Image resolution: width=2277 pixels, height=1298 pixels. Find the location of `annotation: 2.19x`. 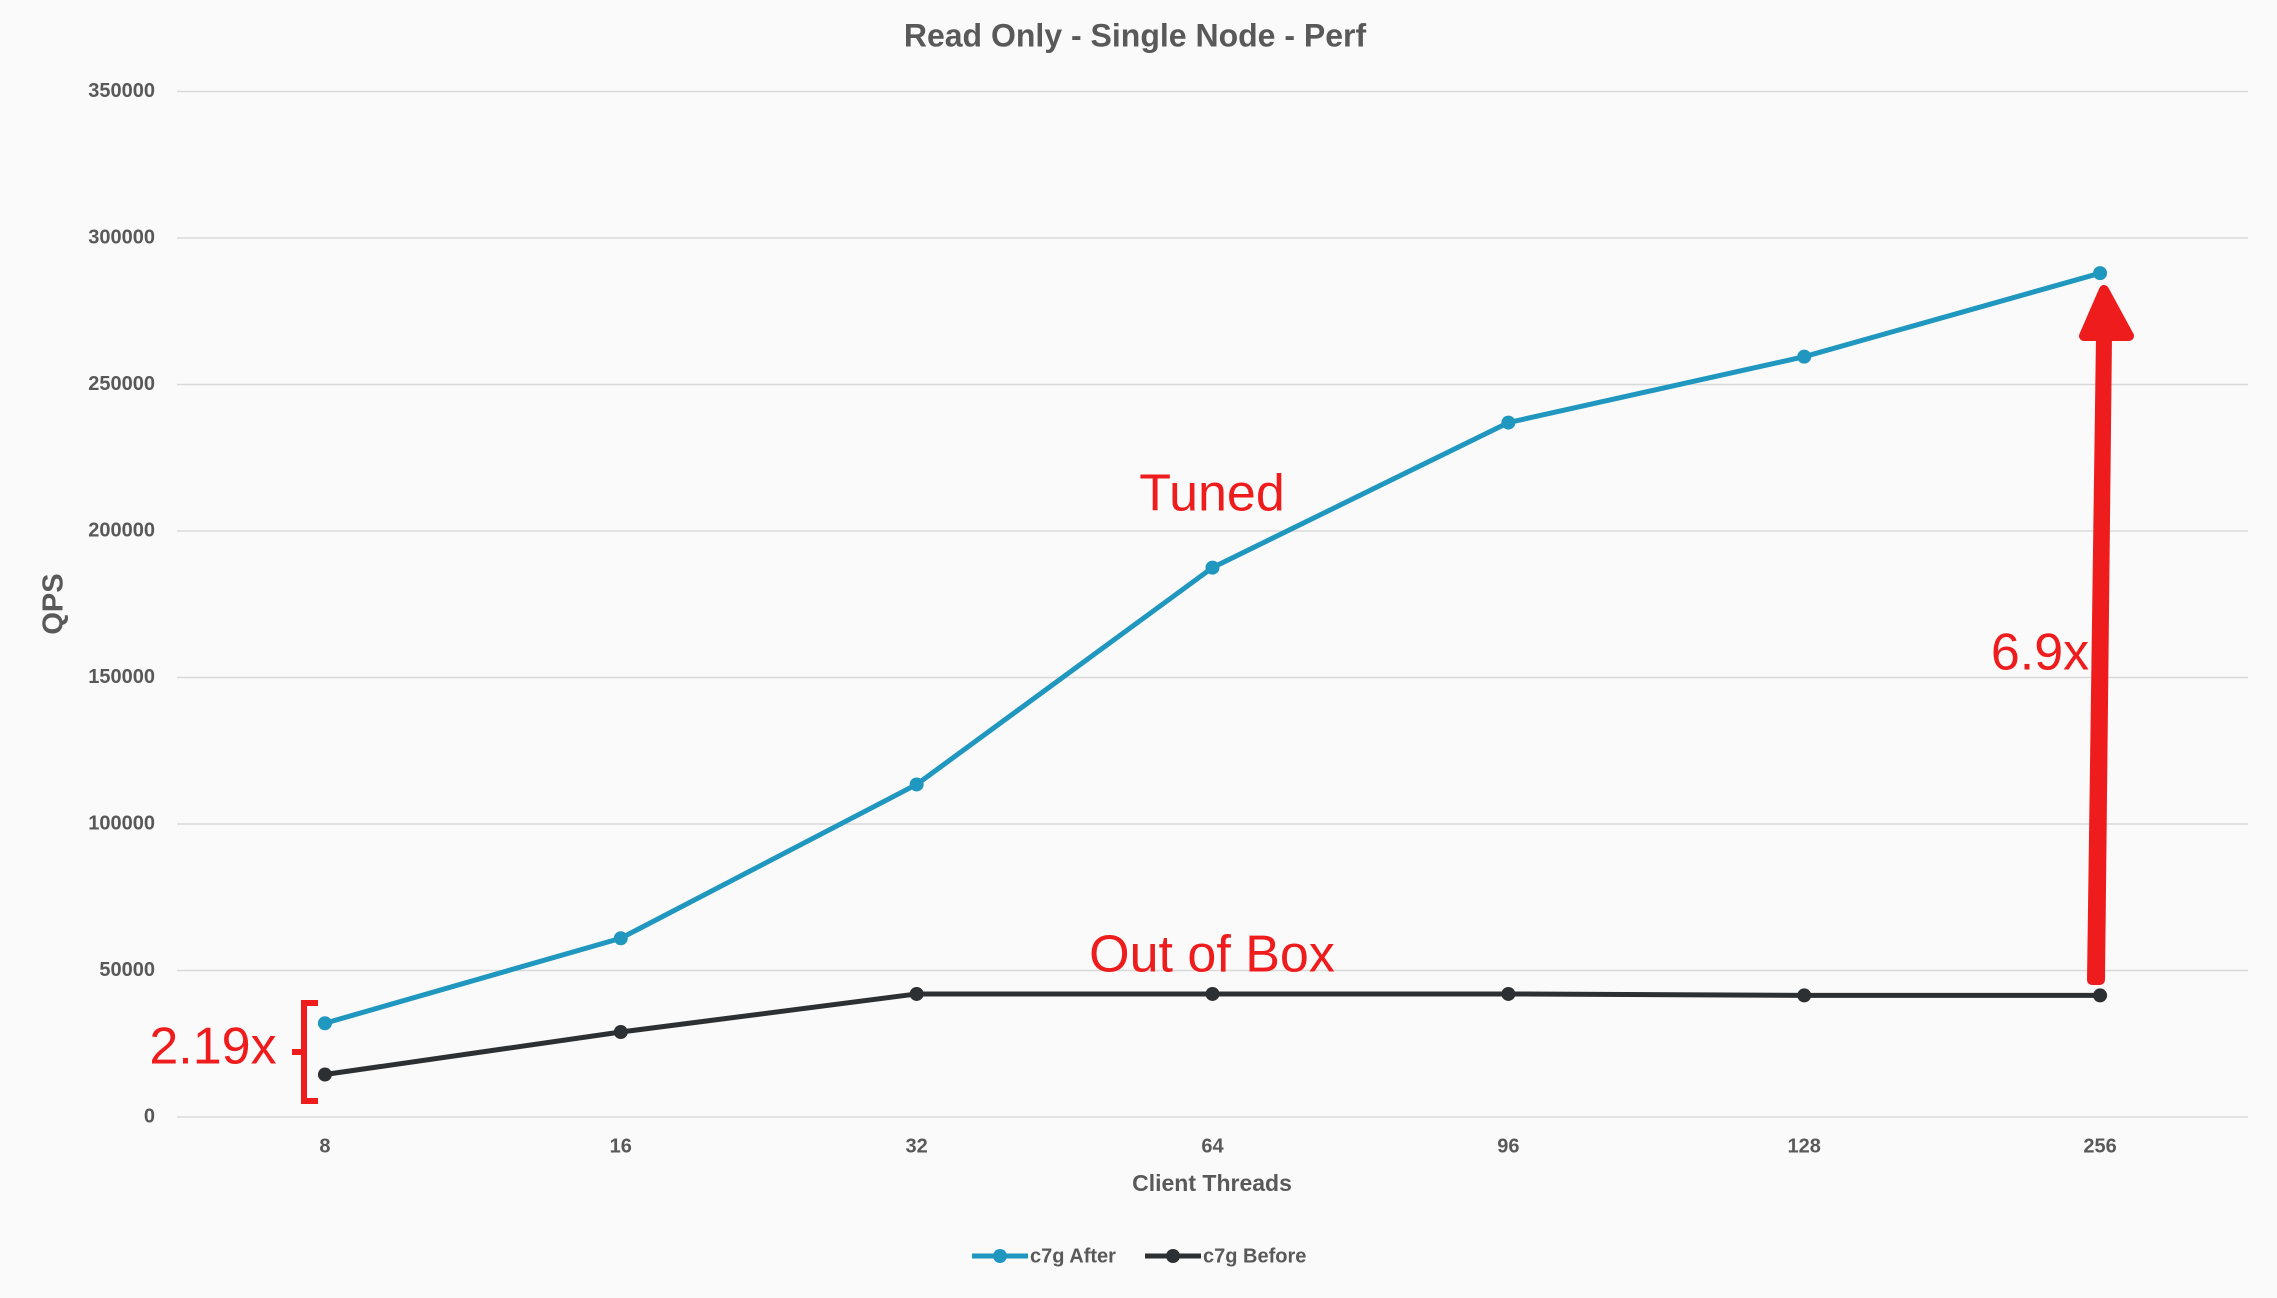

annotation: 2.19x is located at coordinates (212, 1047).